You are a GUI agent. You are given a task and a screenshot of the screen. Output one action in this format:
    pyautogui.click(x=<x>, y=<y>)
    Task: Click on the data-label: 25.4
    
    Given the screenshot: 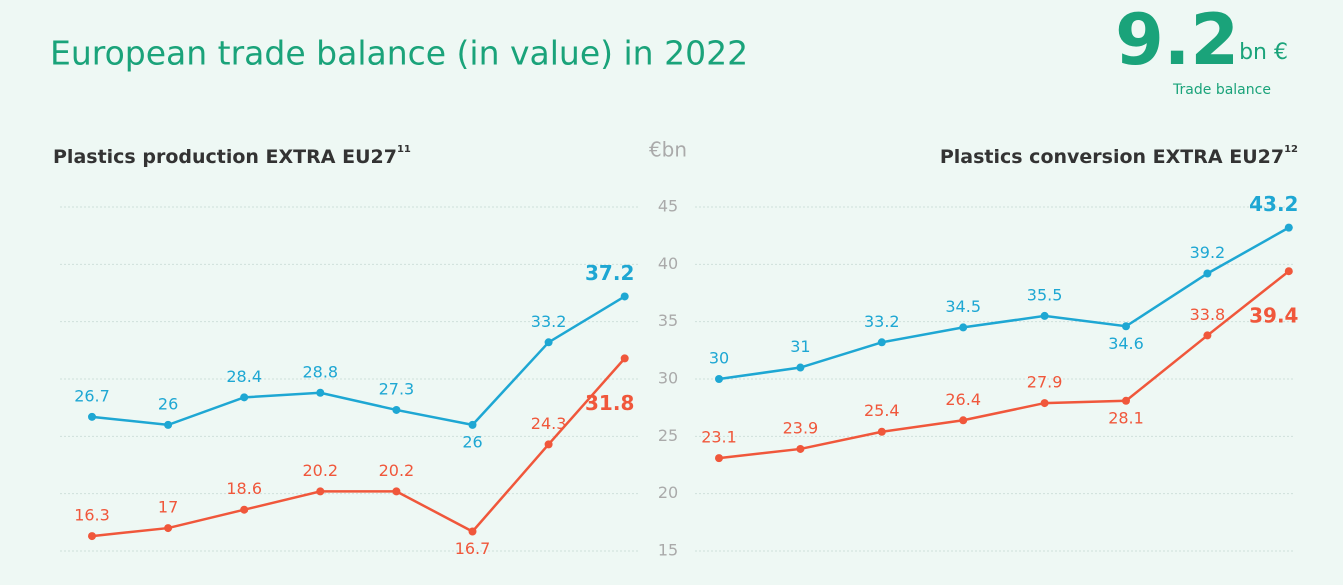 What is the action you would take?
    pyautogui.click(x=882, y=410)
    